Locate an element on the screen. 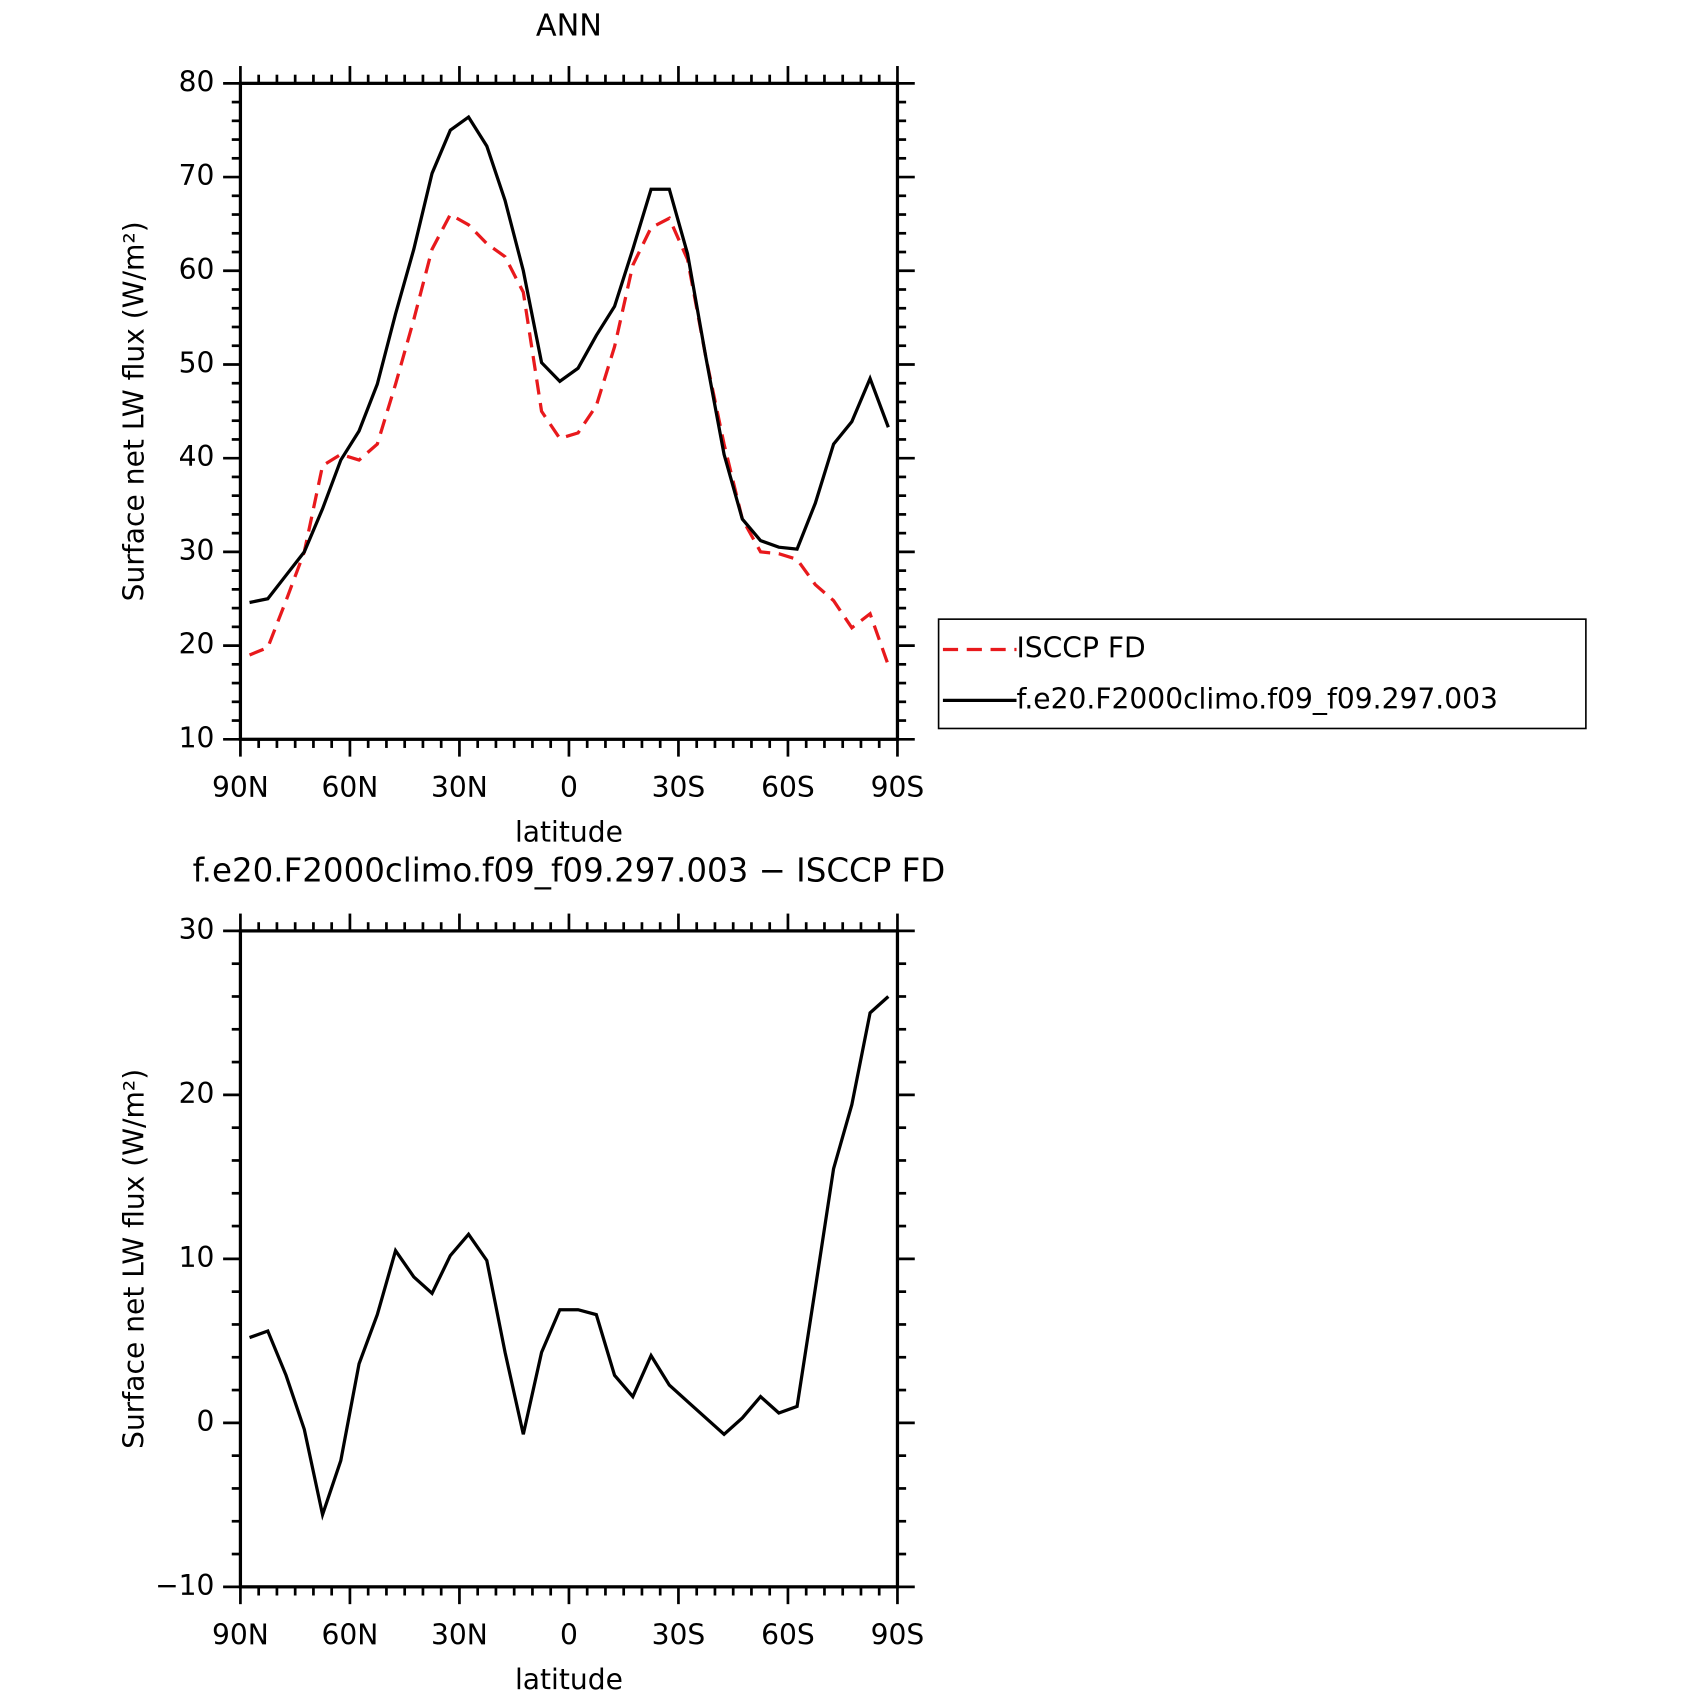 The width and height of the screenshot is (1691, 1694). y-tick-label: −10 is located at coordinates (184, 1585).